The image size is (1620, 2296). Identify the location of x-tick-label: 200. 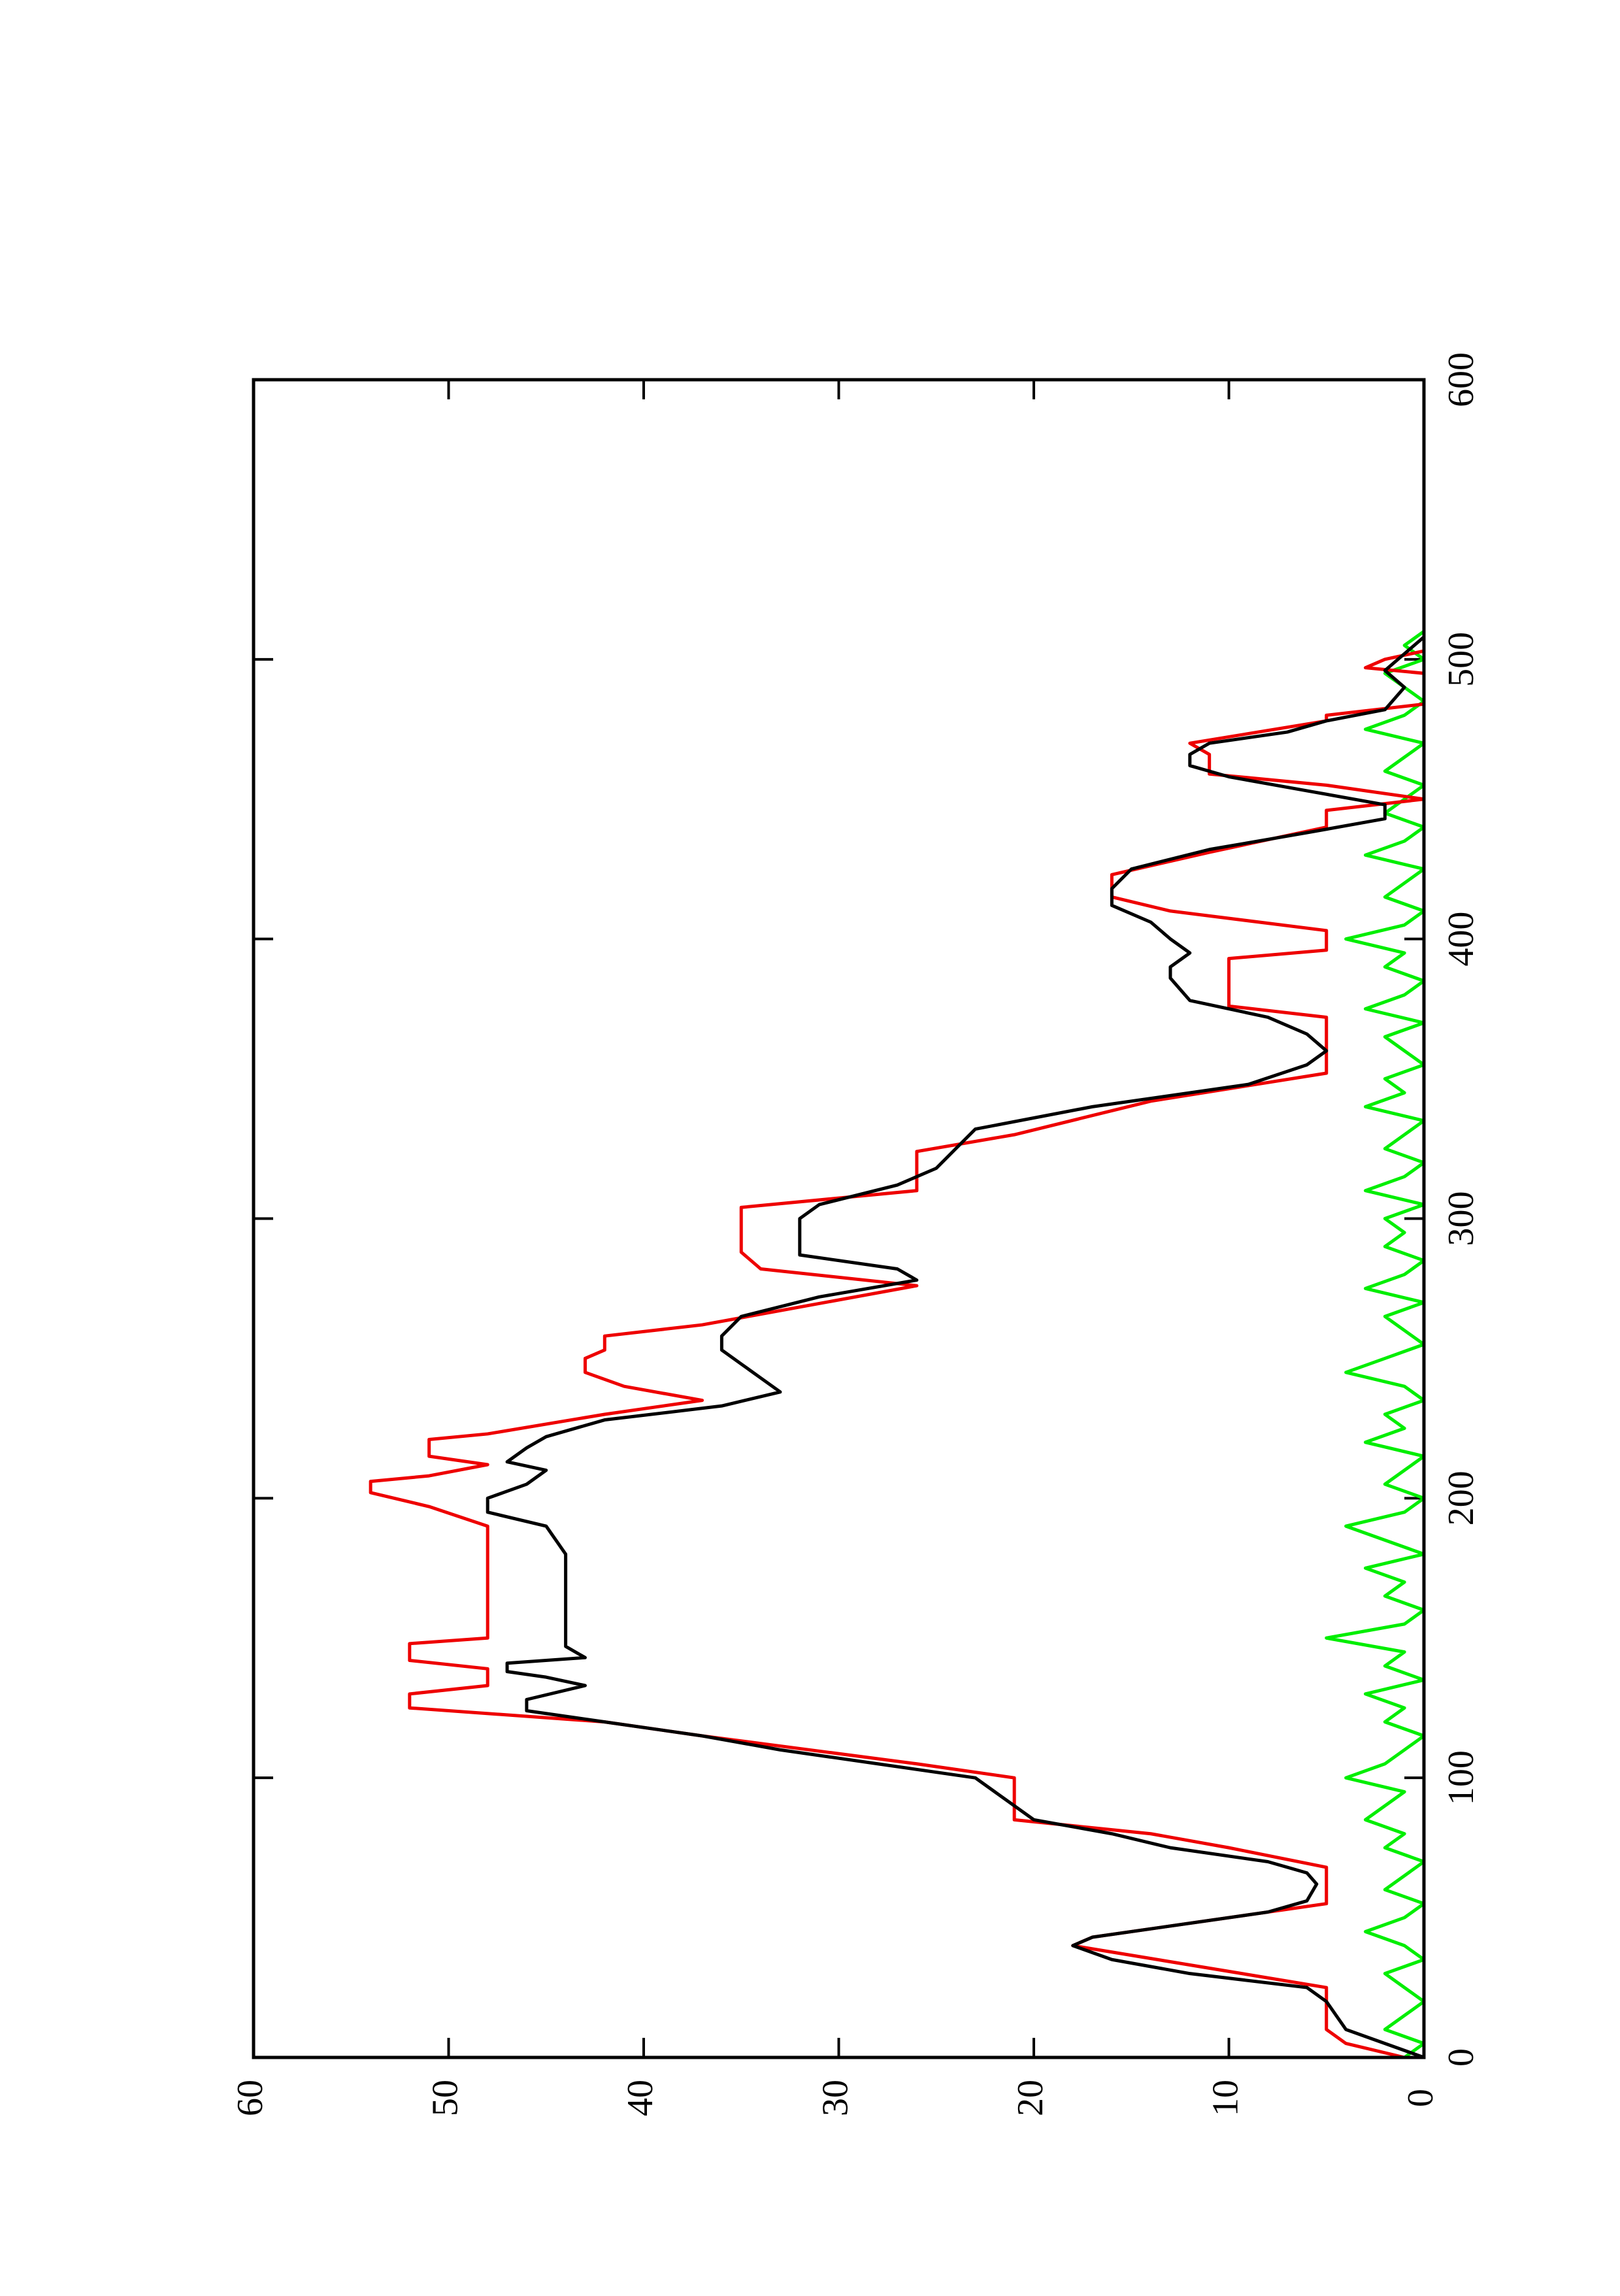
(1461, 1498).